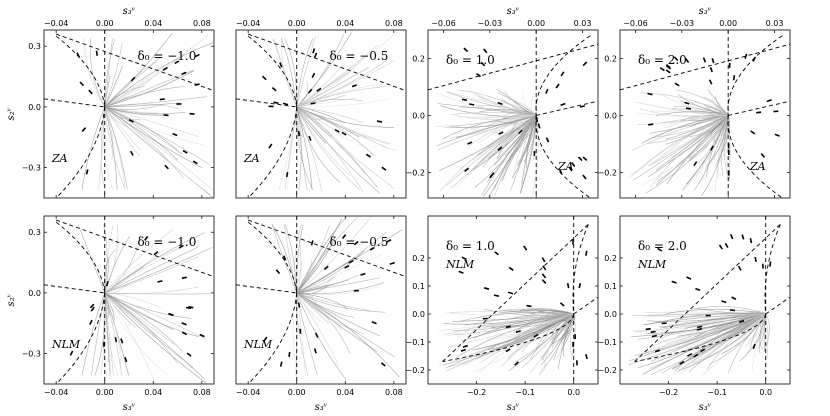 The height and width of the screenshot is (416, 830). What do you see at coordinates (80, 71) in the screenshot?
I see `boundary-curve-upper` at bounding box center [80, 71].